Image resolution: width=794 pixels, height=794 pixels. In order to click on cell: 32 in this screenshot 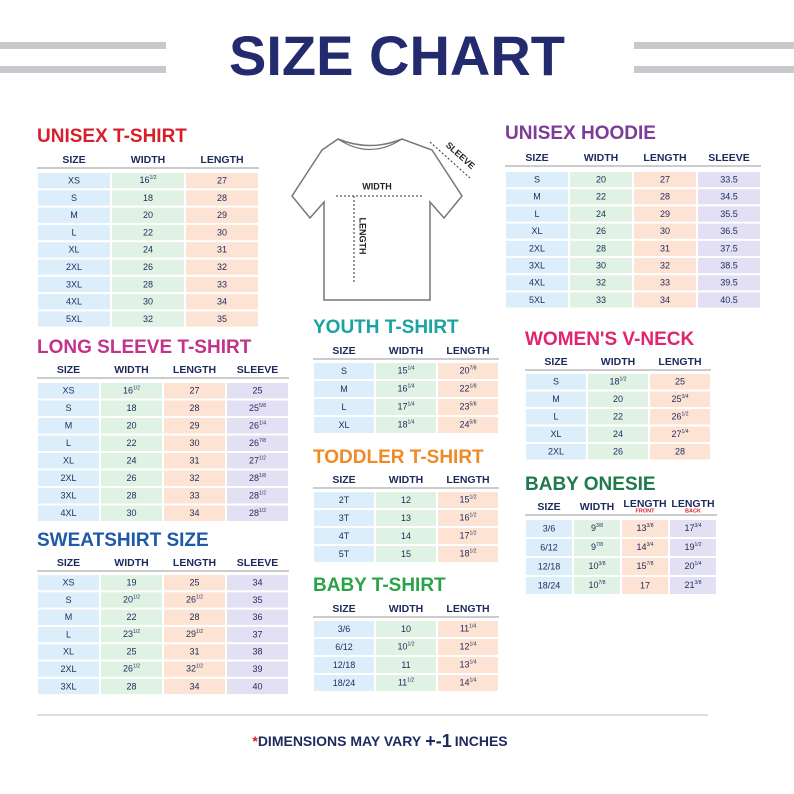, I will do `click(601, 283)`.